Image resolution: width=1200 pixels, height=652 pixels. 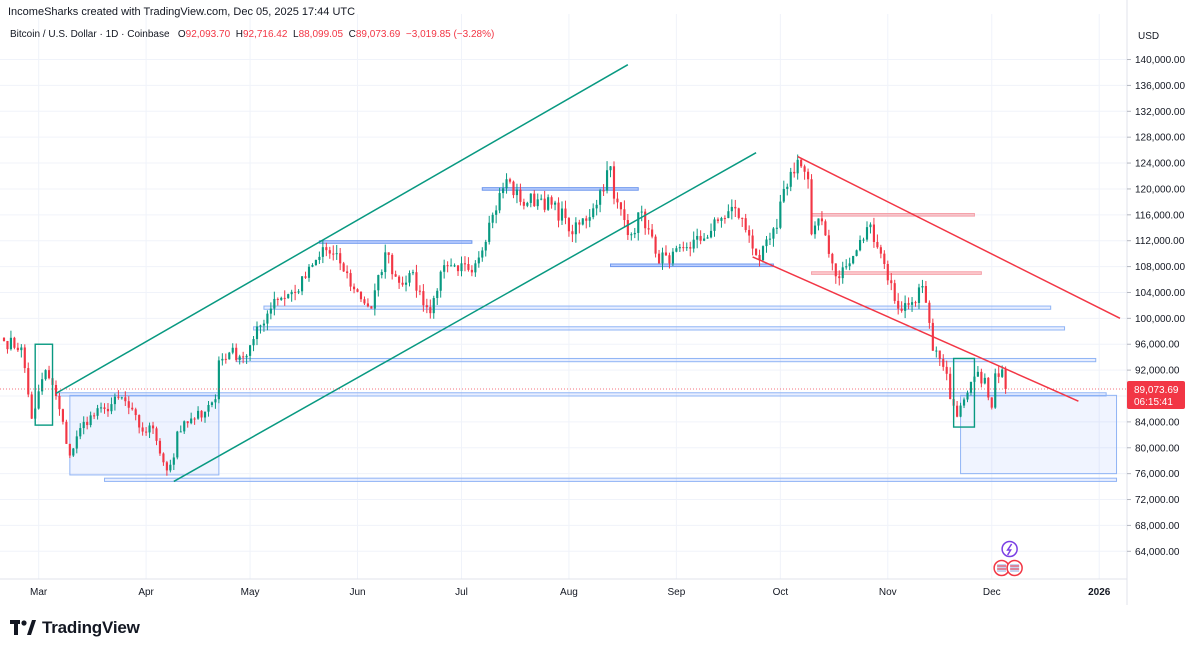 What do you see at coordinates (896, 273) in the screenshot?
I see `resistance-107k` at bounding box center [896, 273].